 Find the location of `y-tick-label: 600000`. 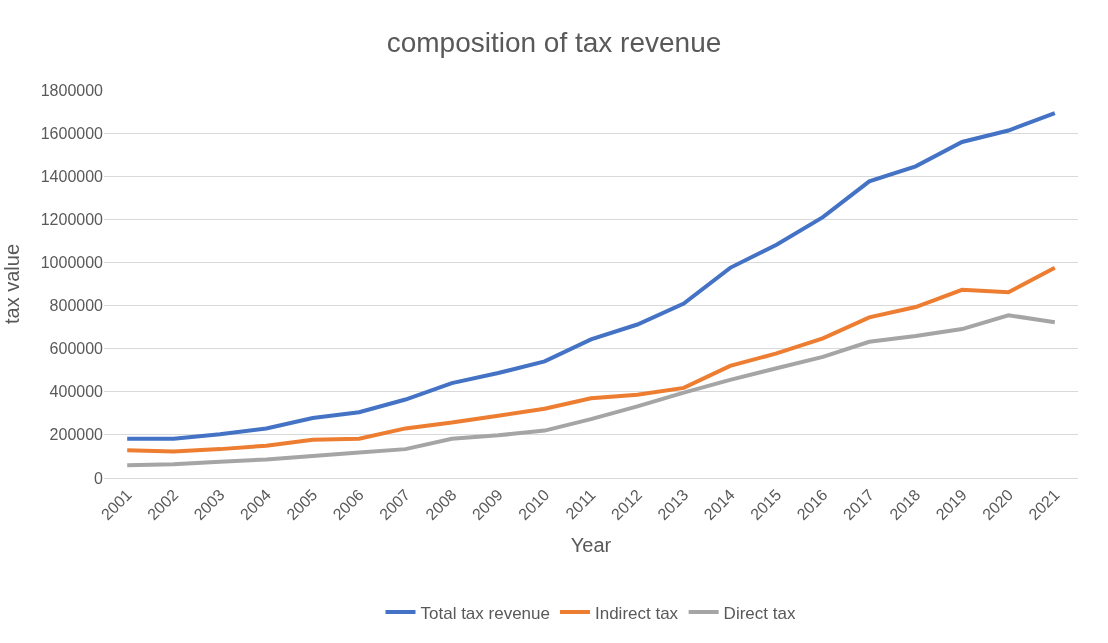

y-tick-label: 600000 is located at coordinates (76, 349).